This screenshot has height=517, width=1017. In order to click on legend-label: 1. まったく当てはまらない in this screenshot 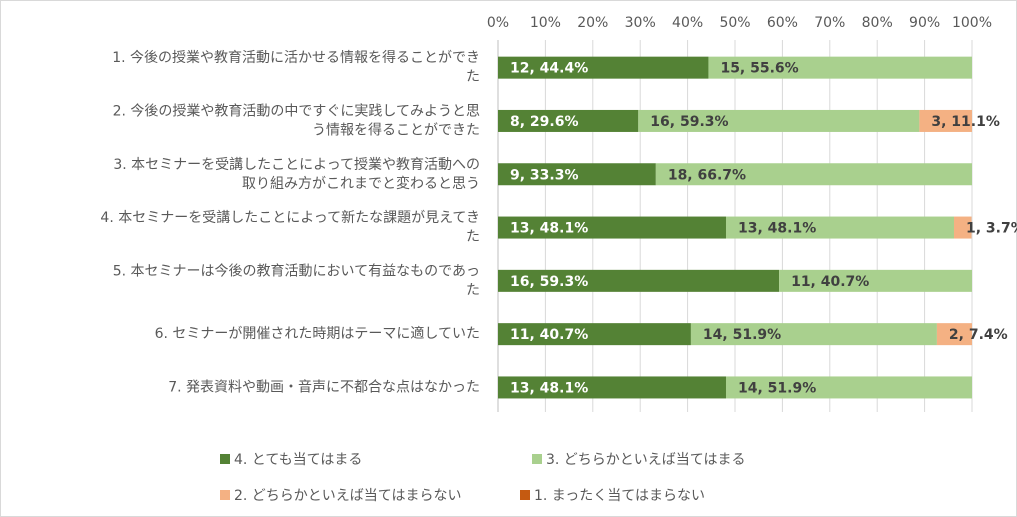, I will do `click(619, 496)`.